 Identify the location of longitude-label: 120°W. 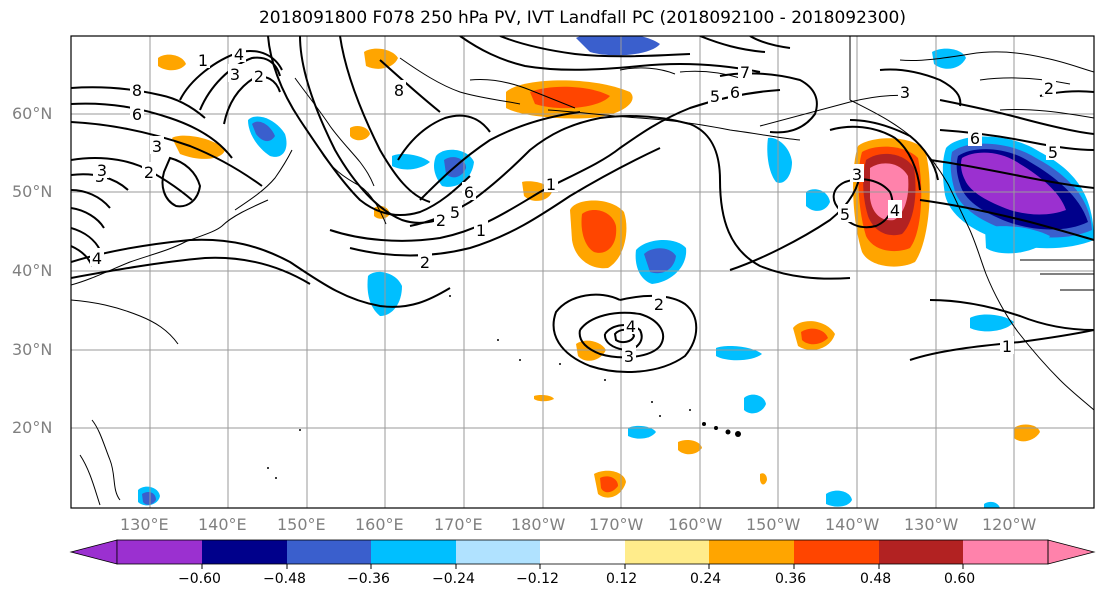
(1009, 524).